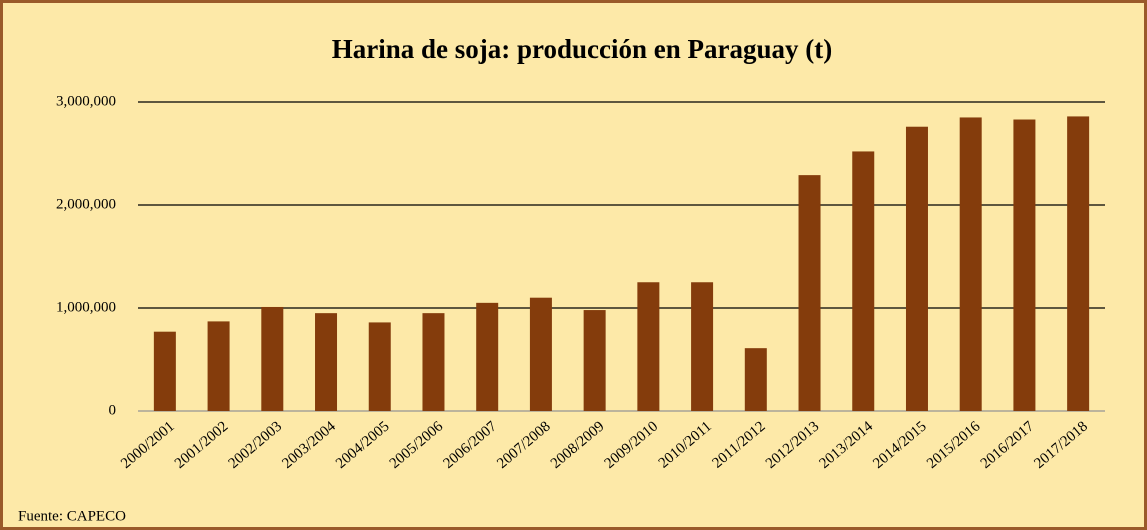 This screenshot has height=530, width=1147. What do you see at coordinates (113, 410) in the screenshot?
I see `y-tick-label: 0` at bounding box center [113, 410].